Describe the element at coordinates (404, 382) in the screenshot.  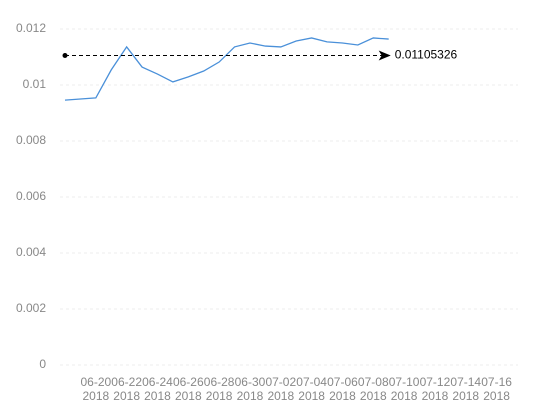
I see `x-tick-label: 07-10` at that location.